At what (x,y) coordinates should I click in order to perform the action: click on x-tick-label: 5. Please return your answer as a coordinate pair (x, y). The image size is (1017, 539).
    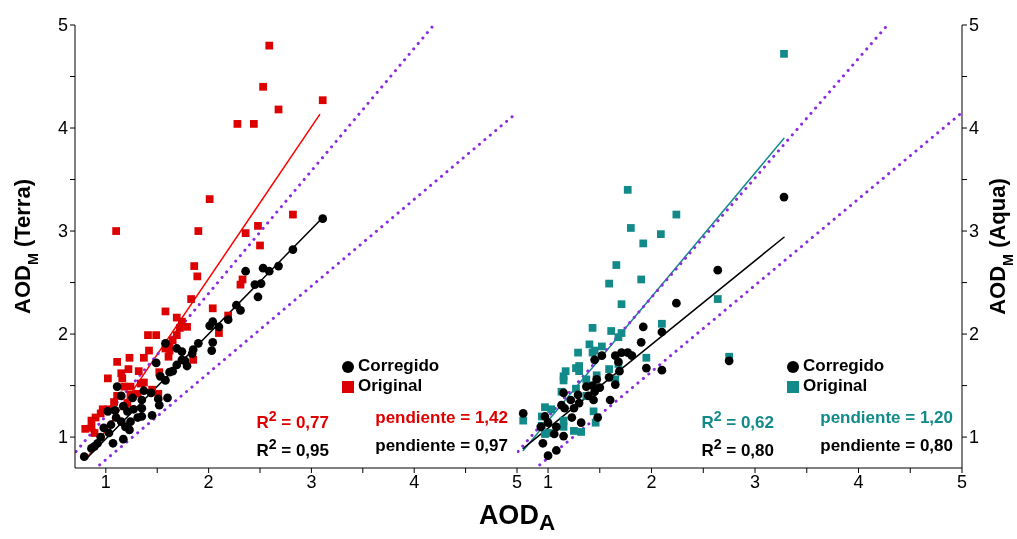
    Looking at the image, I should click on (517, 481).